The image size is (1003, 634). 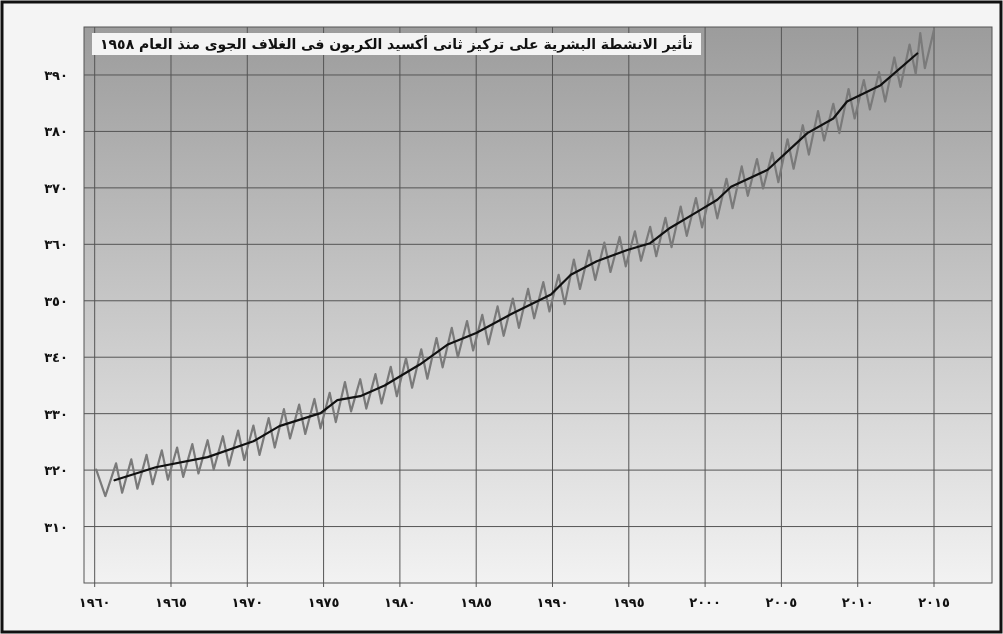 What do you see at coordinates (94, 602) in the screenshot?
I see `x-tick-label: ١٩٦٠` at bounding box center [94, 602].